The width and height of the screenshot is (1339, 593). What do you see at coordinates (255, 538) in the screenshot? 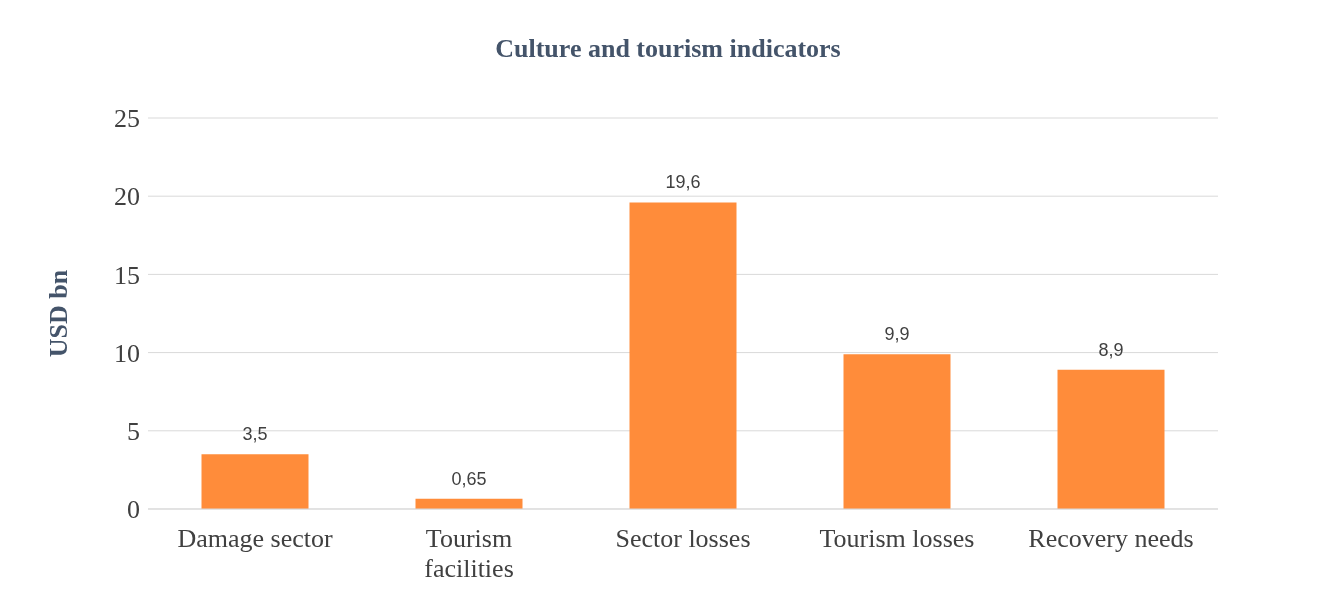
I see `x-tick-label: Damage sector` at bounding box center [255, 538].